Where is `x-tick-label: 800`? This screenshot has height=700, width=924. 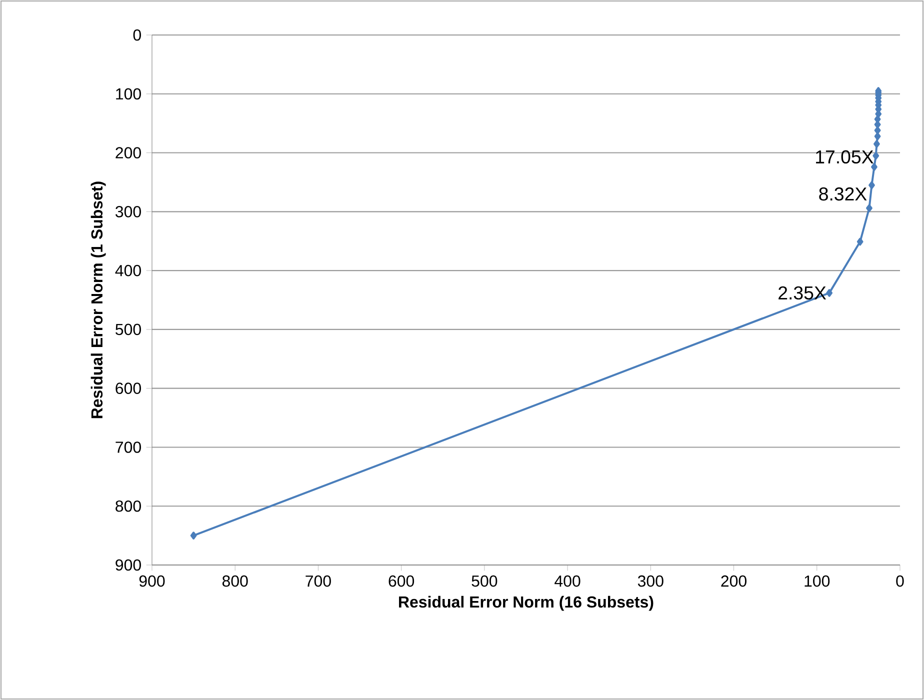
x-tick-label: 800 is located at coordinates (235, 581).